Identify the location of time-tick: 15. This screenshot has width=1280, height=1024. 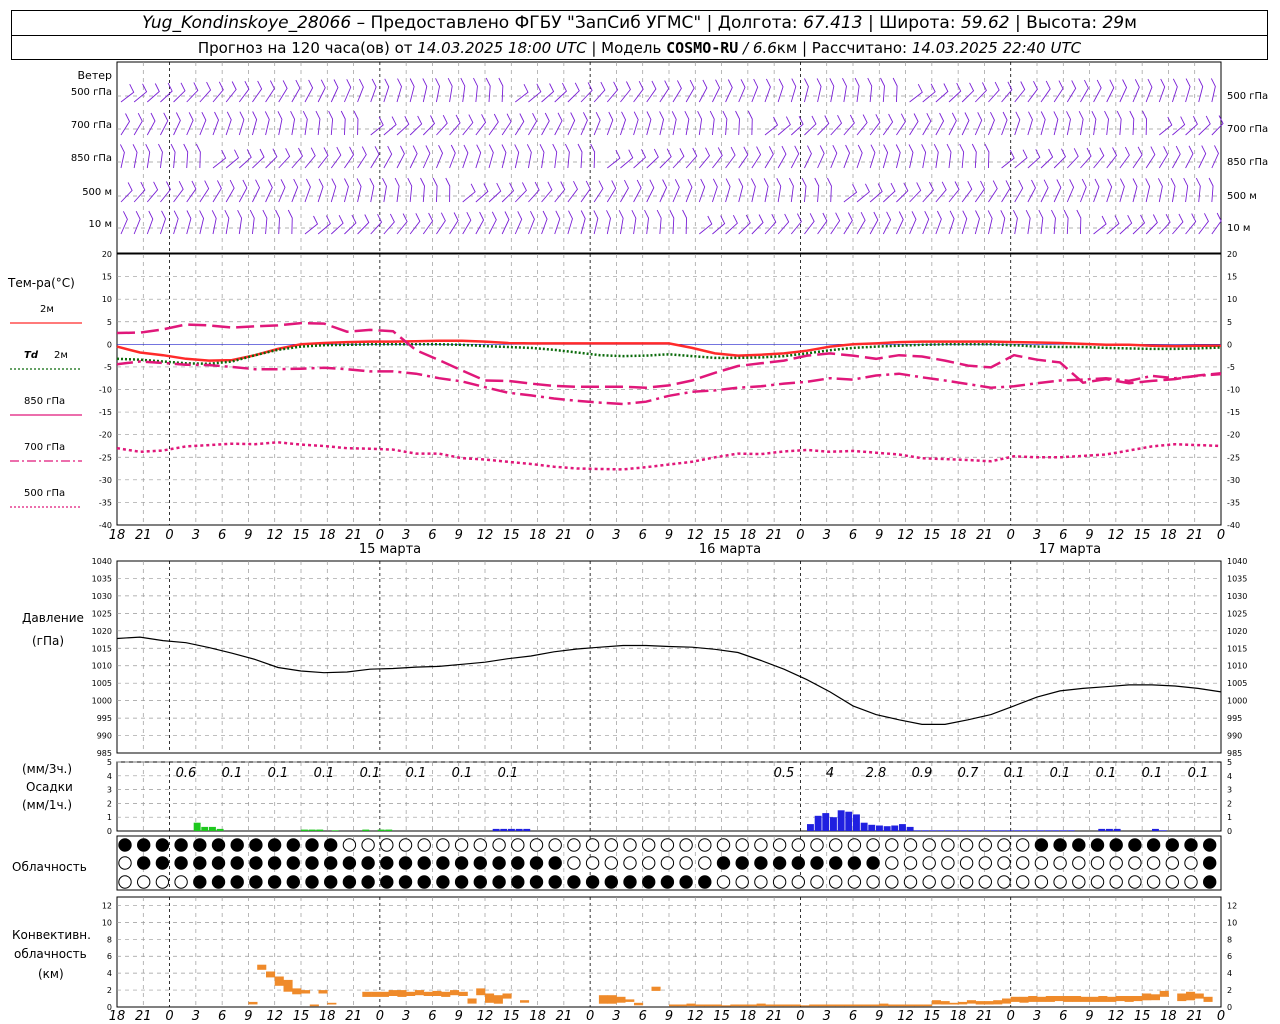
(511, 1016).